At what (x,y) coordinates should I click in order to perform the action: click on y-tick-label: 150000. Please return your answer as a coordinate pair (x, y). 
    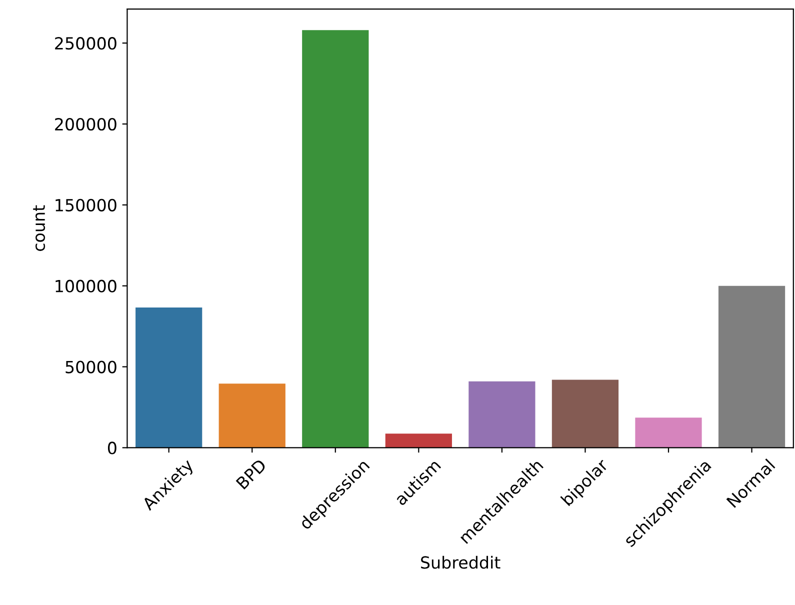
    Looking at the image, I should click on (86, 205).